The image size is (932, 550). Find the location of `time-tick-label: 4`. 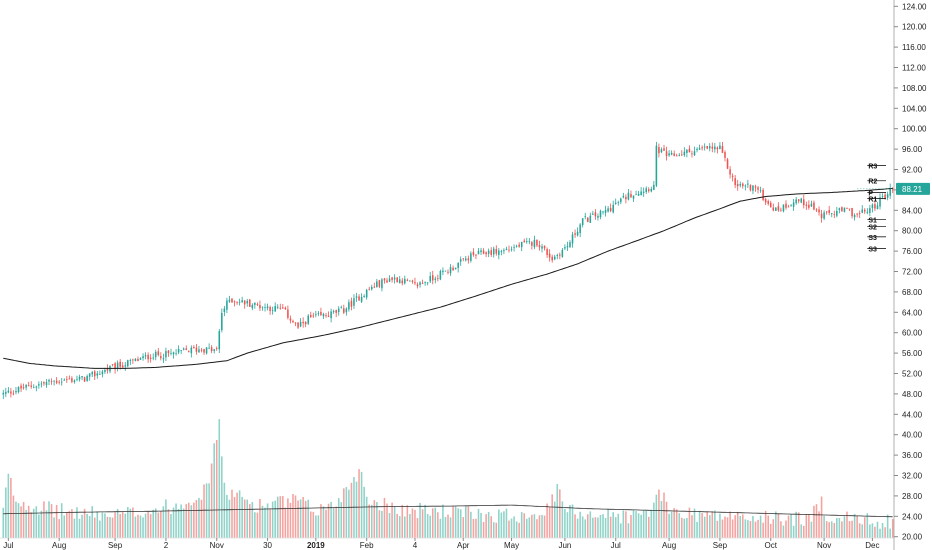

time-tick-label: 4 is located at coordinates (415, 545).